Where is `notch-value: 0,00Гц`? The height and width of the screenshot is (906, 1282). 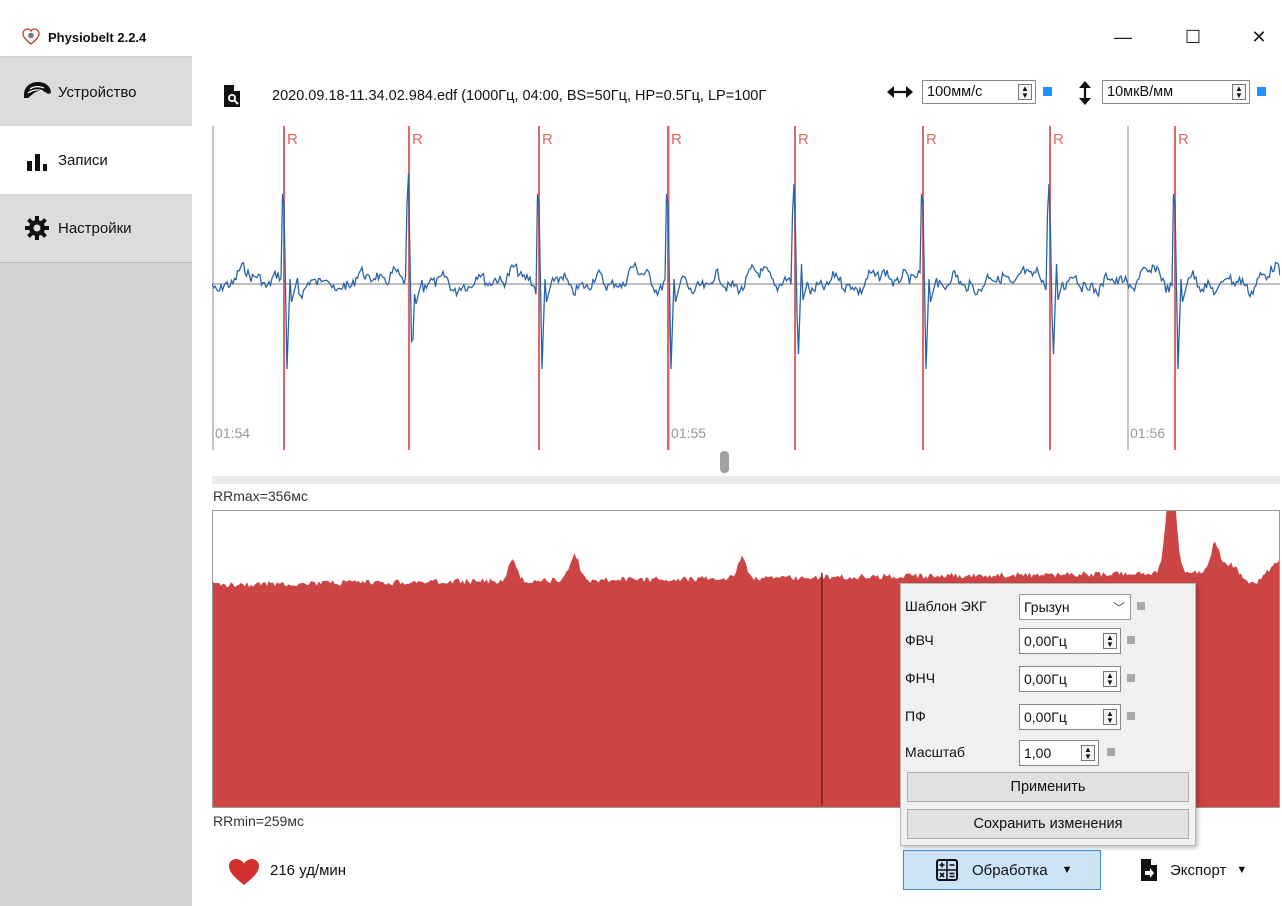 notch-value: 0,00Гц is located at coordinates (1045, 717).